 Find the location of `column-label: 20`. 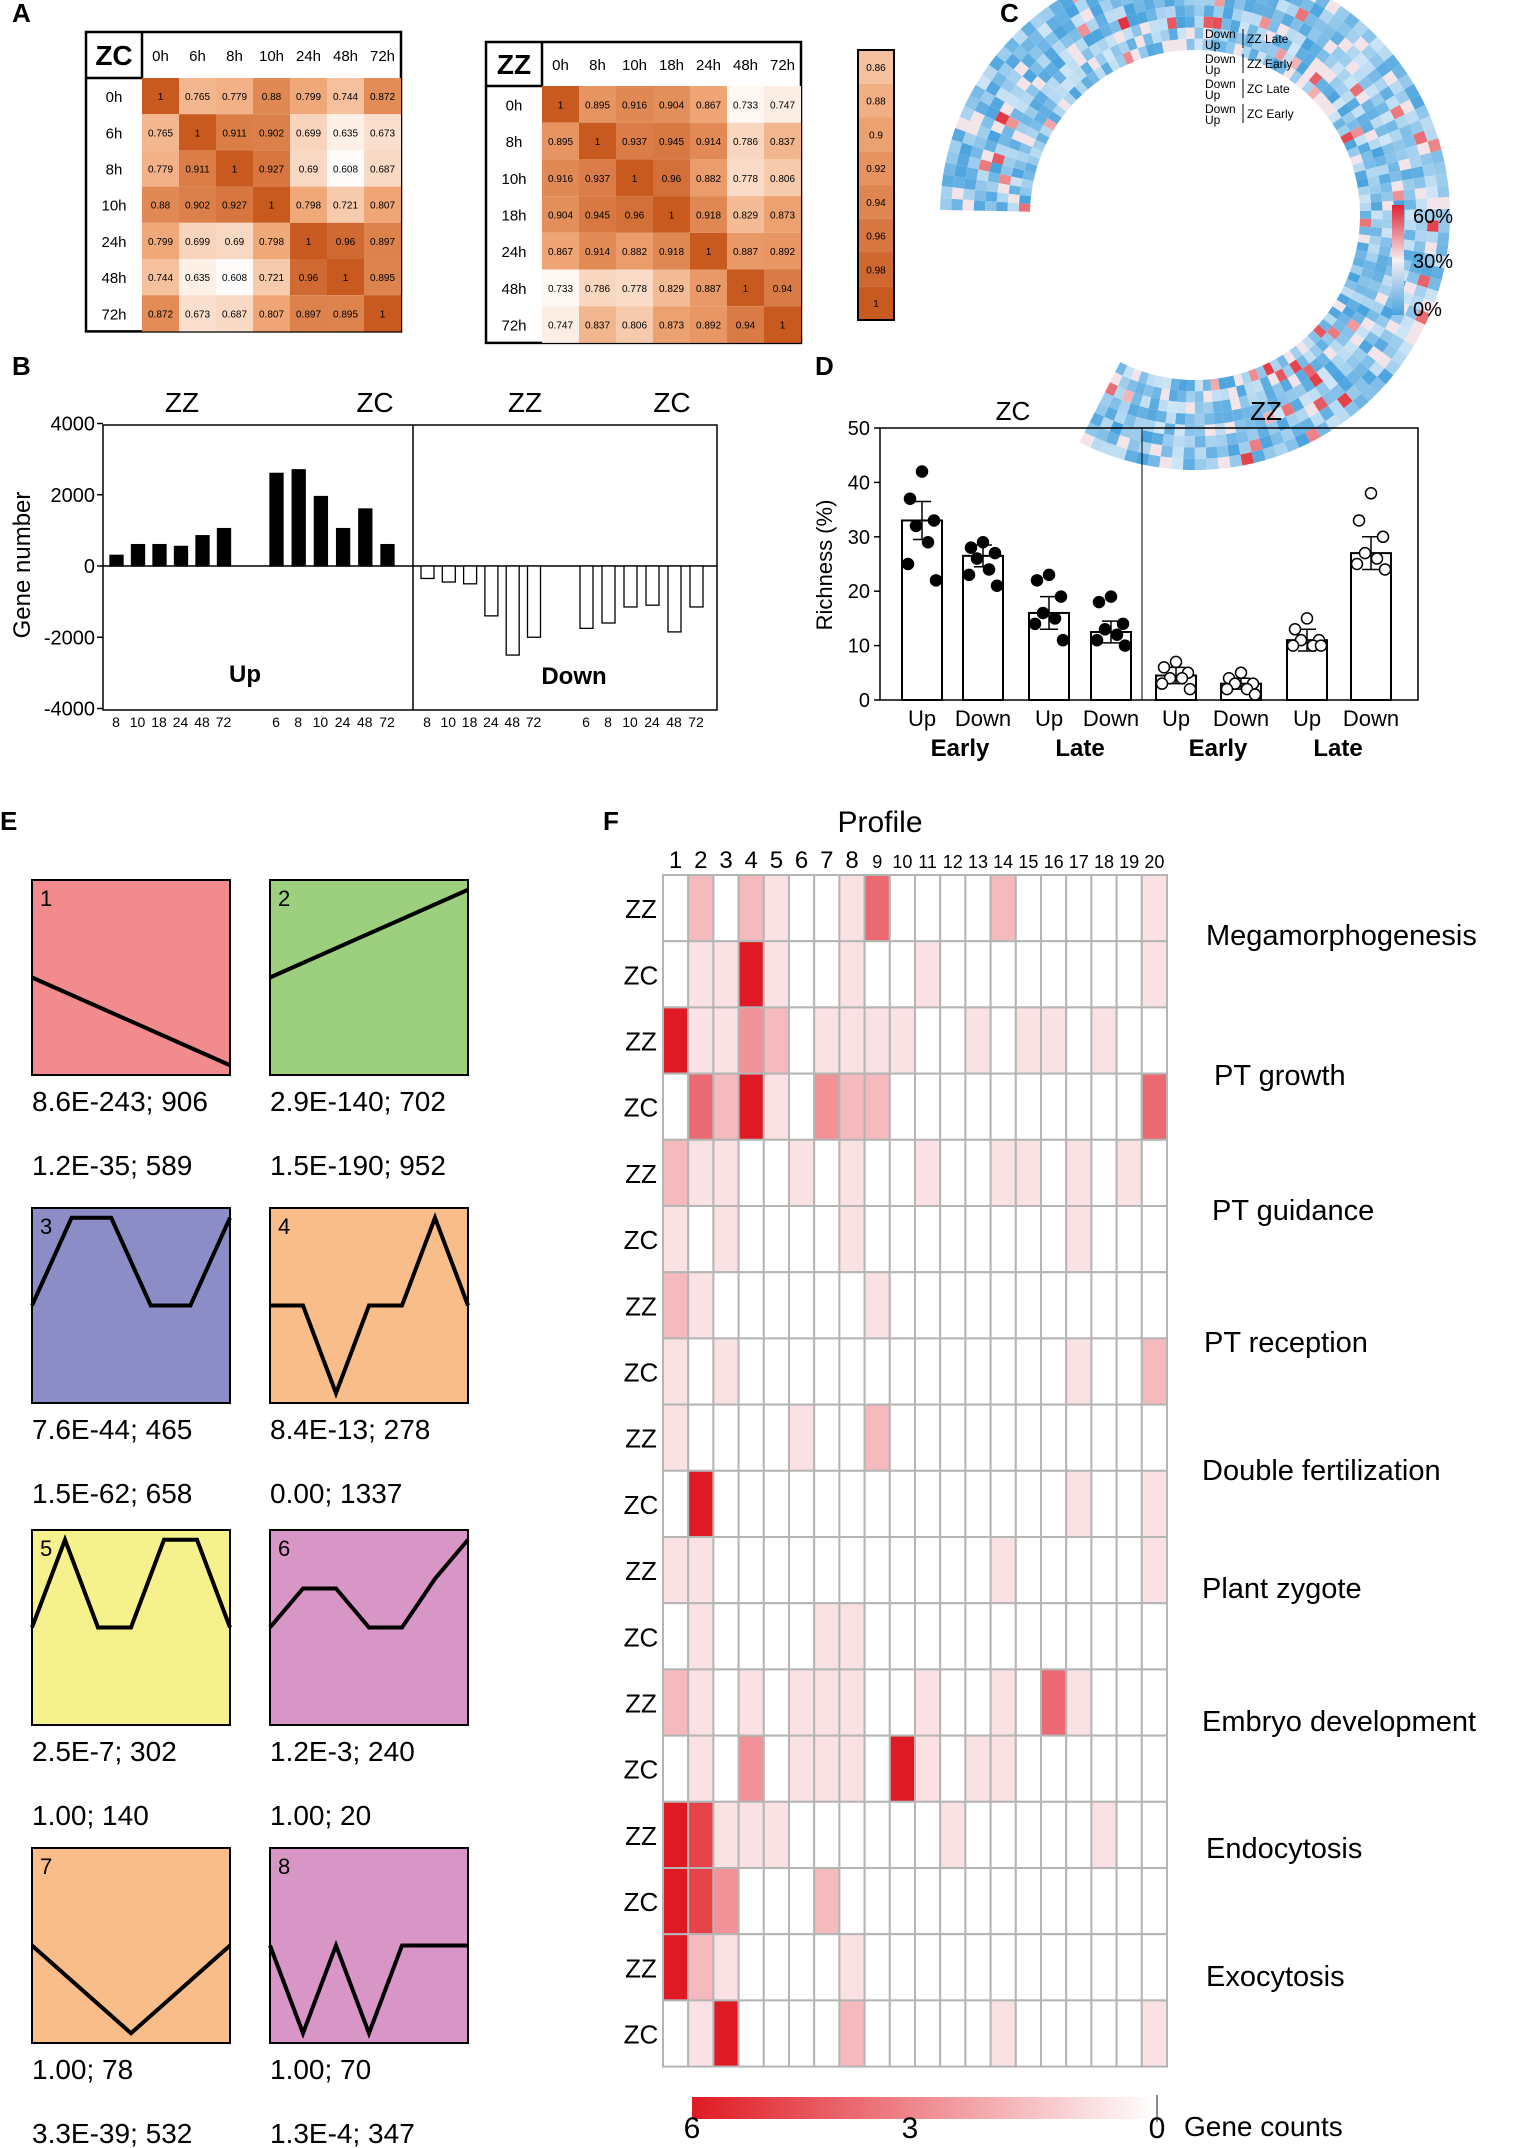

column-label: 20 is located at coordinates (1154, 862).